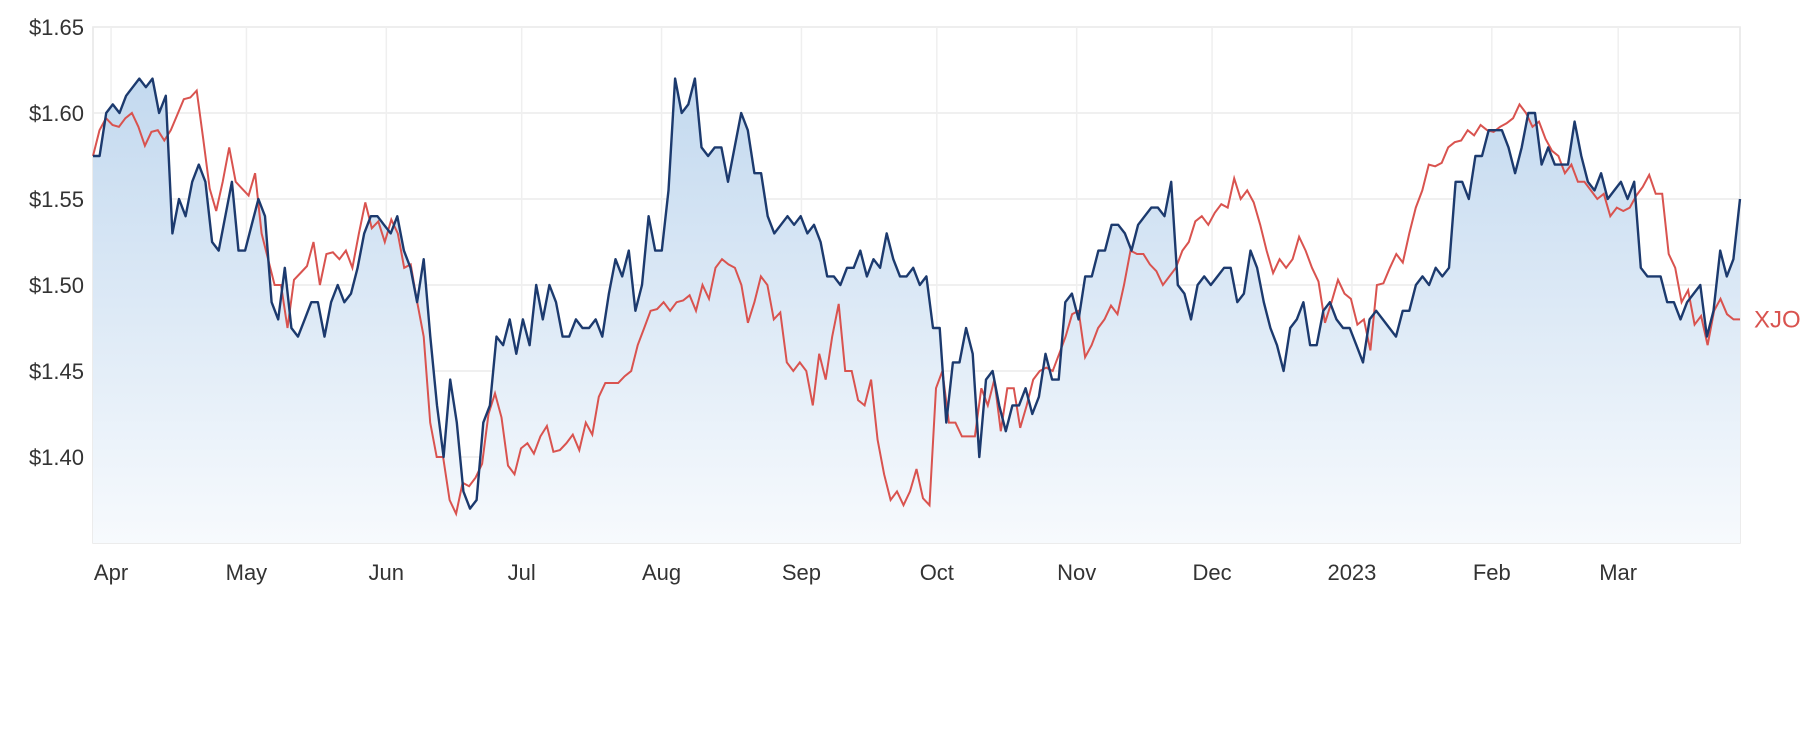  I want to click on x-tick-label: May, so click(247, 572).